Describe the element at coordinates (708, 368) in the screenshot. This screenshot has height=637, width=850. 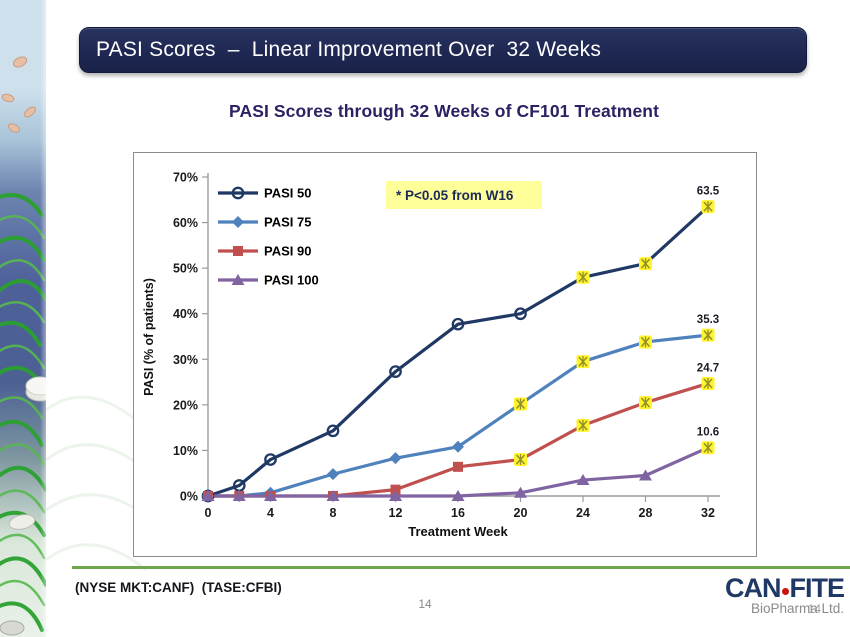
I see `svg-text: 24.7` at that location.